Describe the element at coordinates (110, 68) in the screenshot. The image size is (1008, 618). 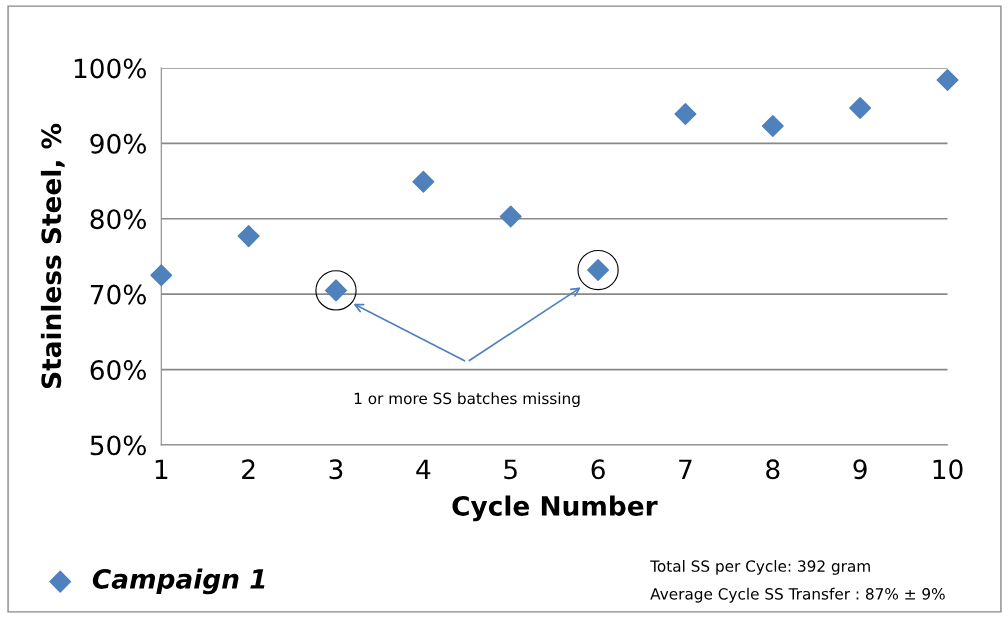
I see `y-tick-label: 100%` at that location.